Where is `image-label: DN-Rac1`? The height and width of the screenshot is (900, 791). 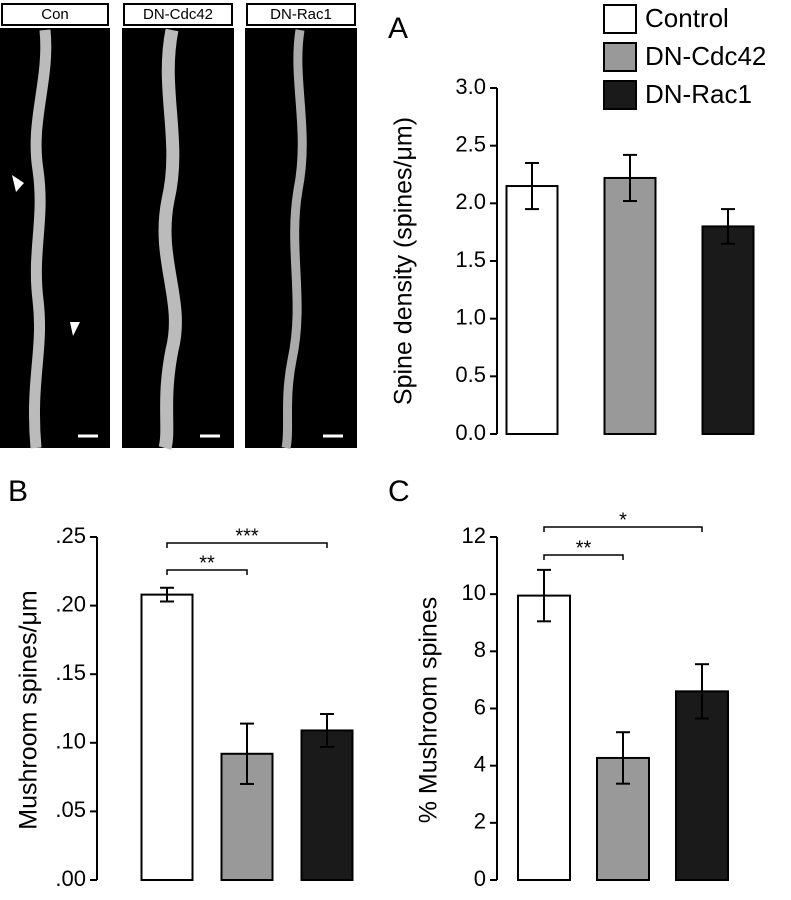
image-label: DN-Rac1 is located at coordinates (301, 14).